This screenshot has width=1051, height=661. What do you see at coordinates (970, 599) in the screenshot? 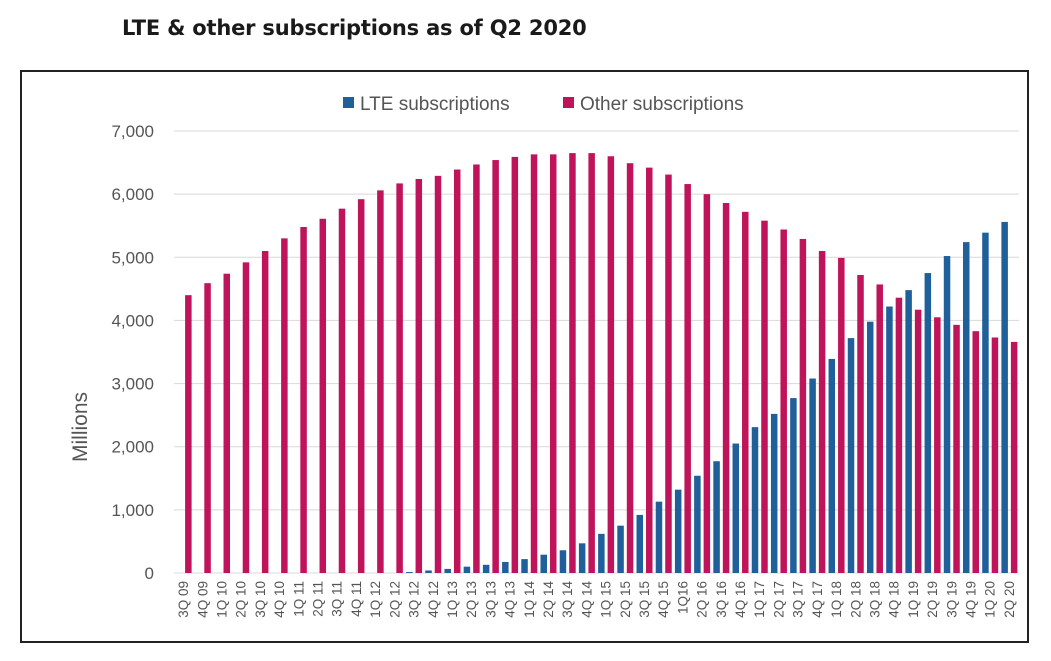
I see `x-tick-label: 4Q 19` at bounding box center [970, 599].